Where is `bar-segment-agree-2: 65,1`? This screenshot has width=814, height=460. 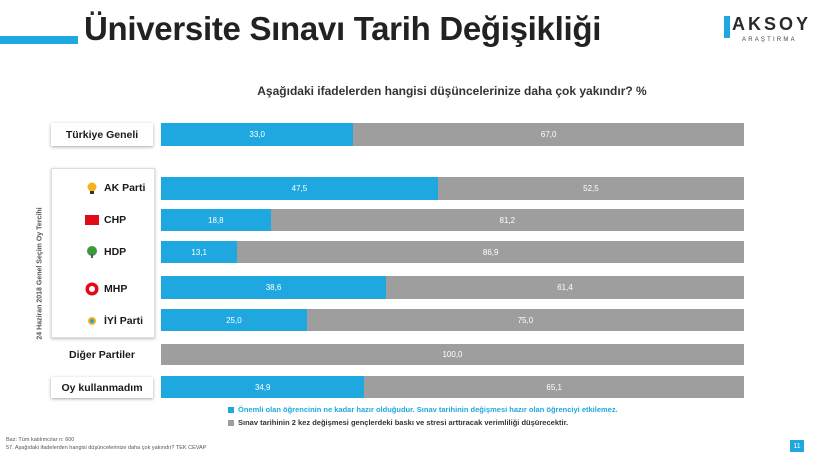
bar-segment-agree-2: 65,1 is located at coordinates (554, 387).